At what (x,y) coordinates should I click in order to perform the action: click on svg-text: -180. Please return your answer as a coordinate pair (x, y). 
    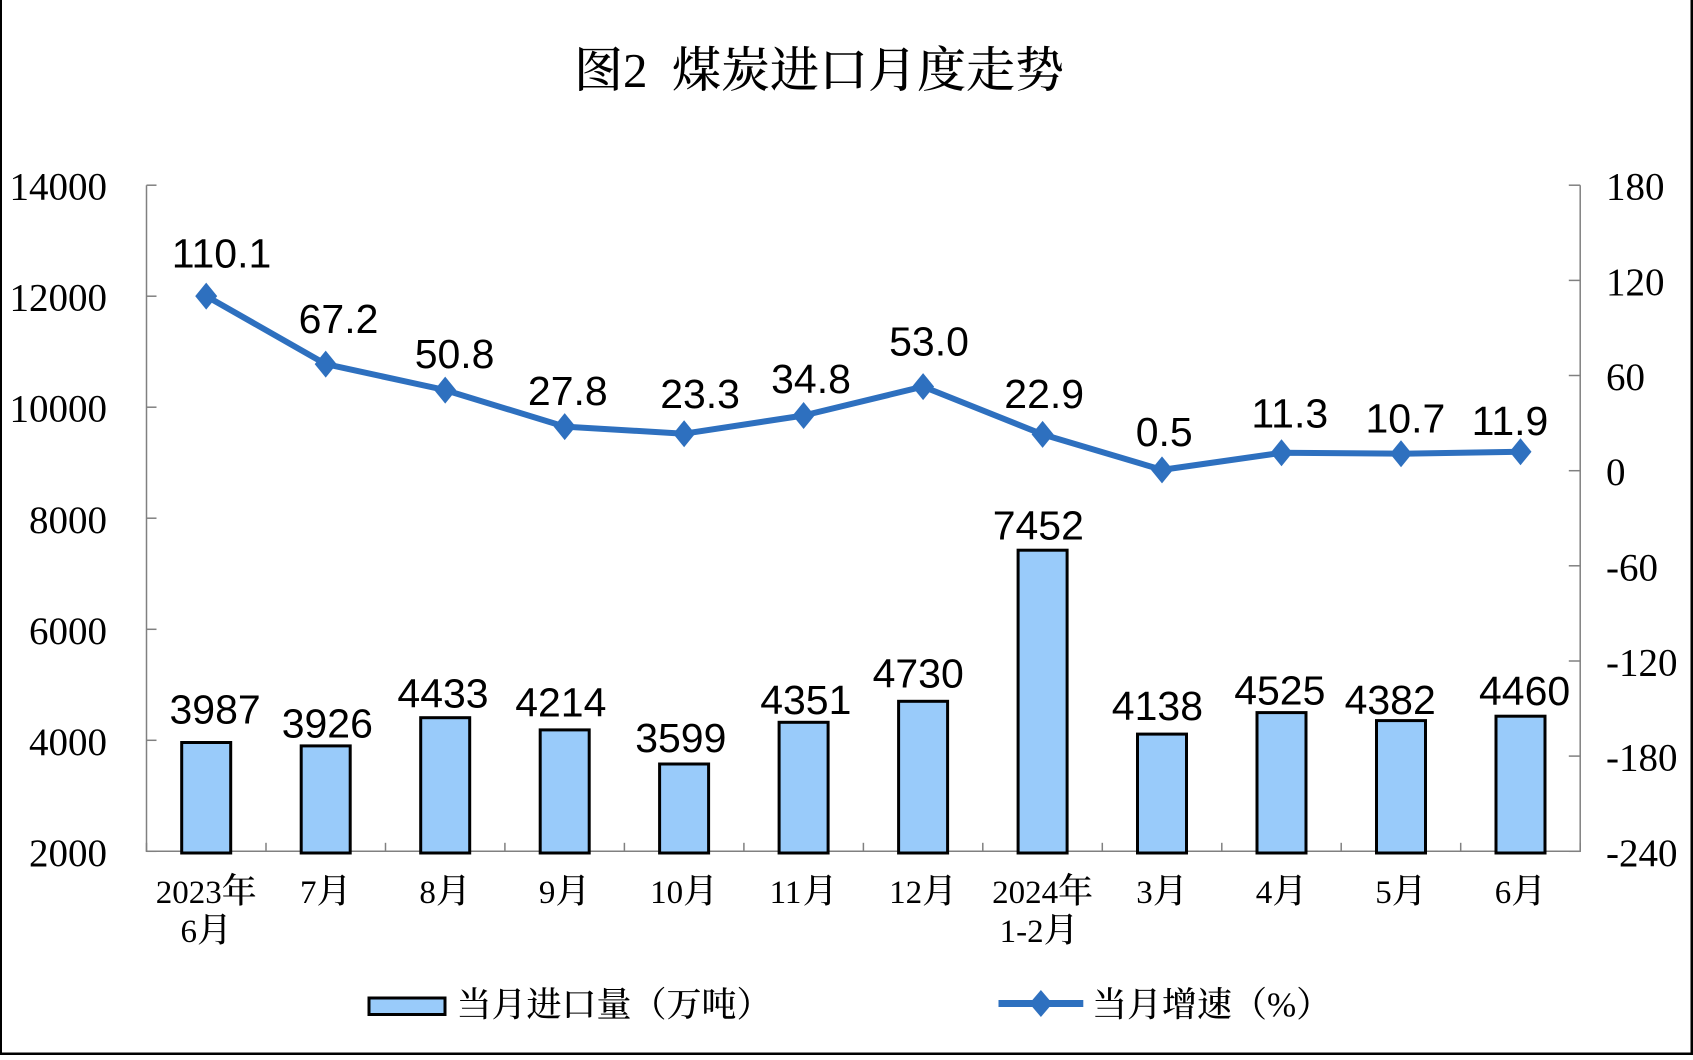
    Looking at the image, I should click on (1642, 758).